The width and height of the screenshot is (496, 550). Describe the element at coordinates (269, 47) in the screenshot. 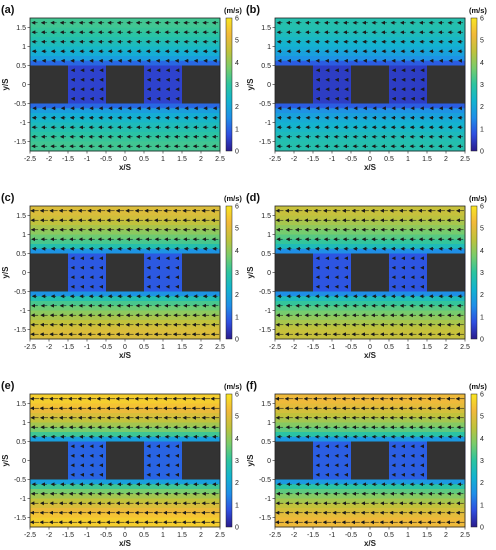

I see `y-tick-label: 1` at that location.